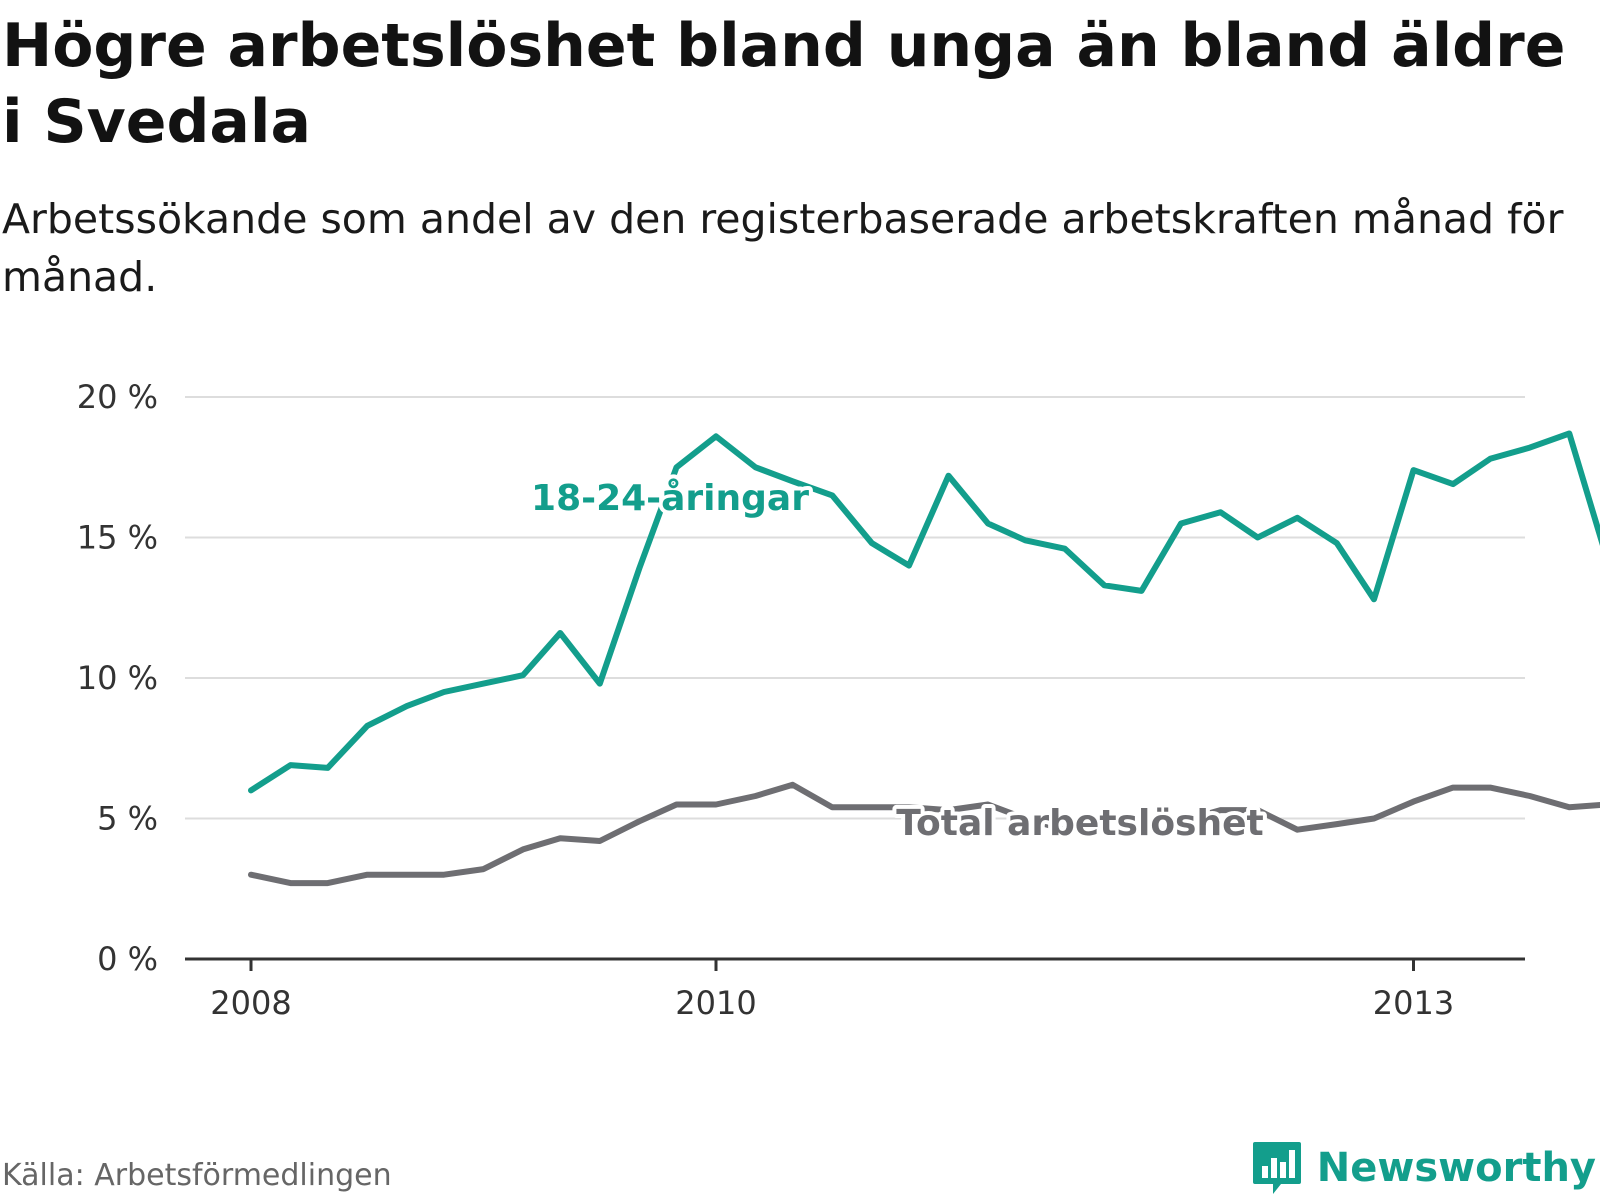 The height and width of the screenshot is (1200, 1600). What do you see at coordinates (855, 989) in the screenshot?
I see `x-axis: 2008201020132016201920222024` at bounding box center [855, 989].